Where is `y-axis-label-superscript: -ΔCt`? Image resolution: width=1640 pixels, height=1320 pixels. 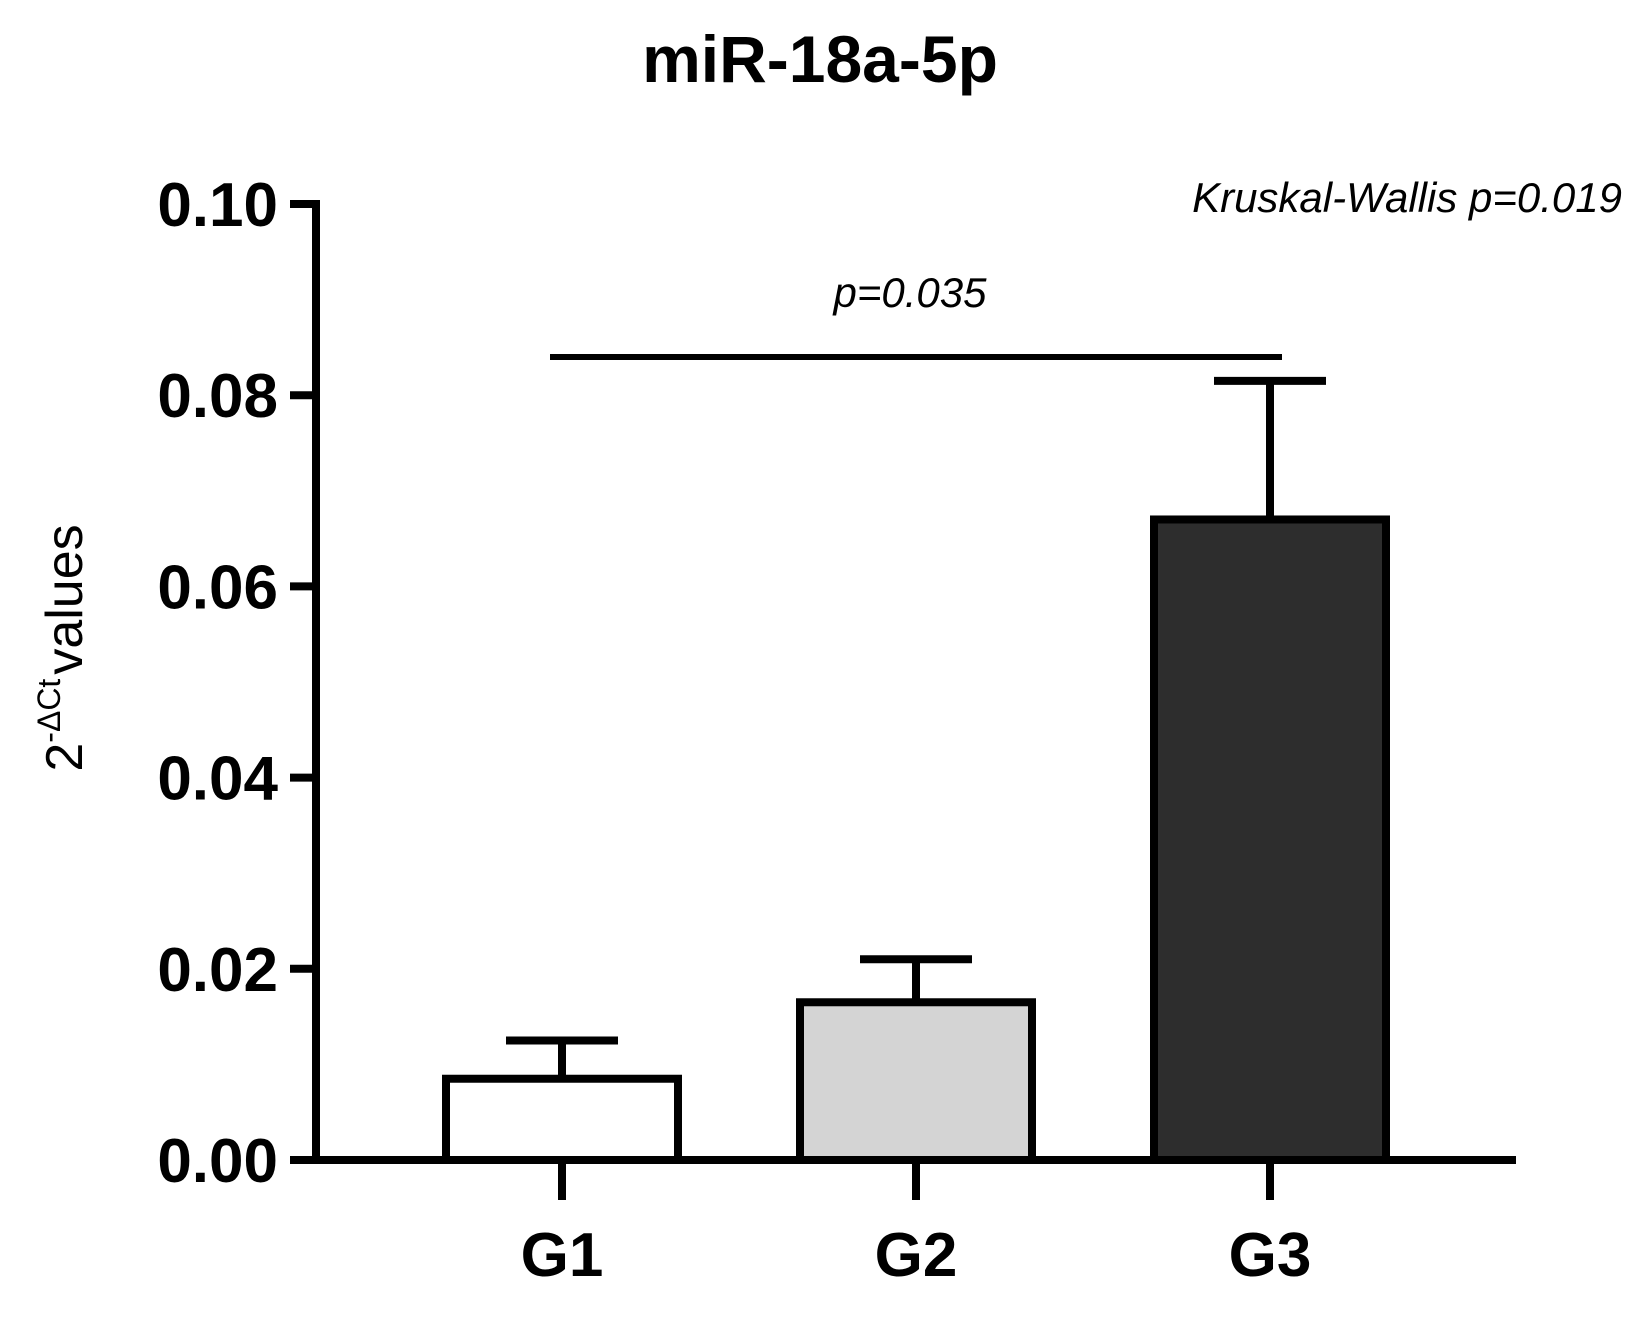 y-axis-label-superscript: -ΔCt is located at coordinates (49, 711).